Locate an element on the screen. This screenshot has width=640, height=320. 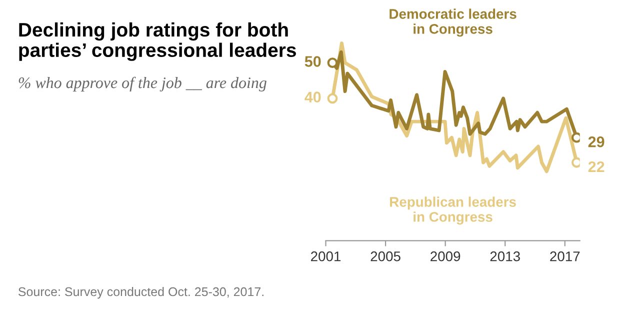
text: Democratic leaders in Congress is located at coordinates (453, 22).